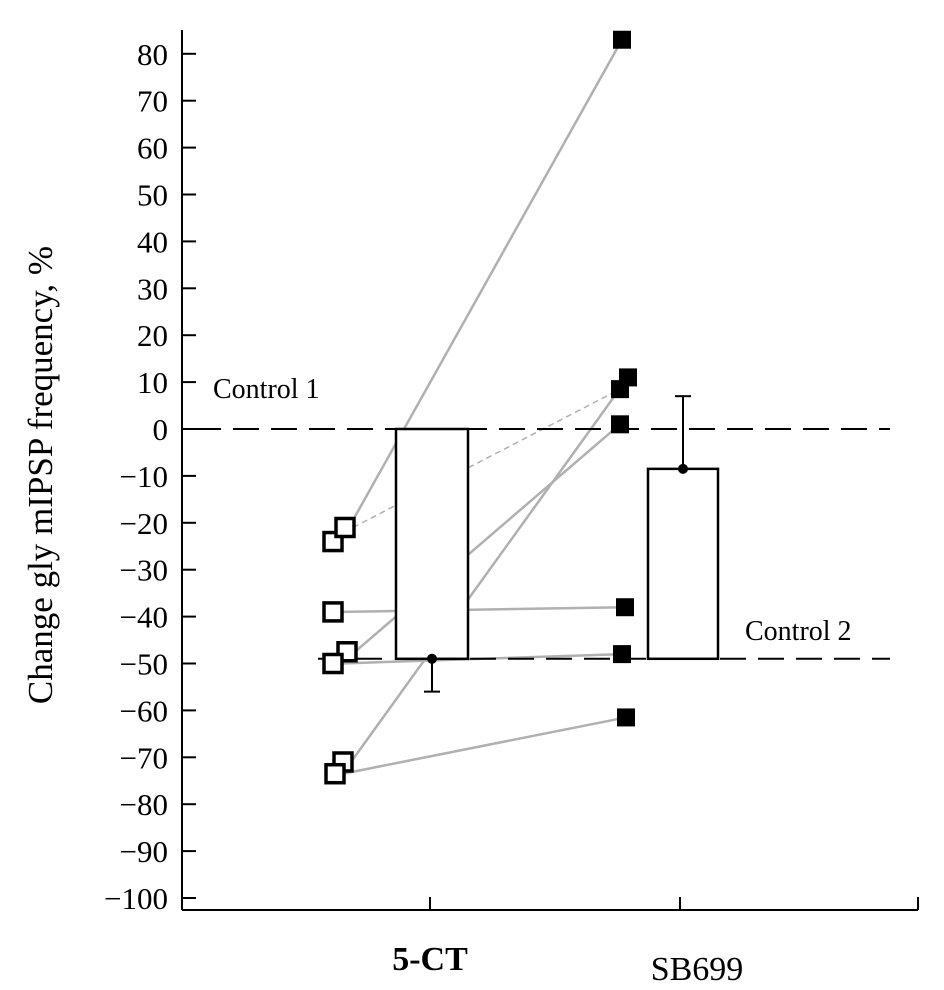 This screenshot has width=944, height=990. I want to click on x-tick-label-sb699: SB699, so click(697, 969).